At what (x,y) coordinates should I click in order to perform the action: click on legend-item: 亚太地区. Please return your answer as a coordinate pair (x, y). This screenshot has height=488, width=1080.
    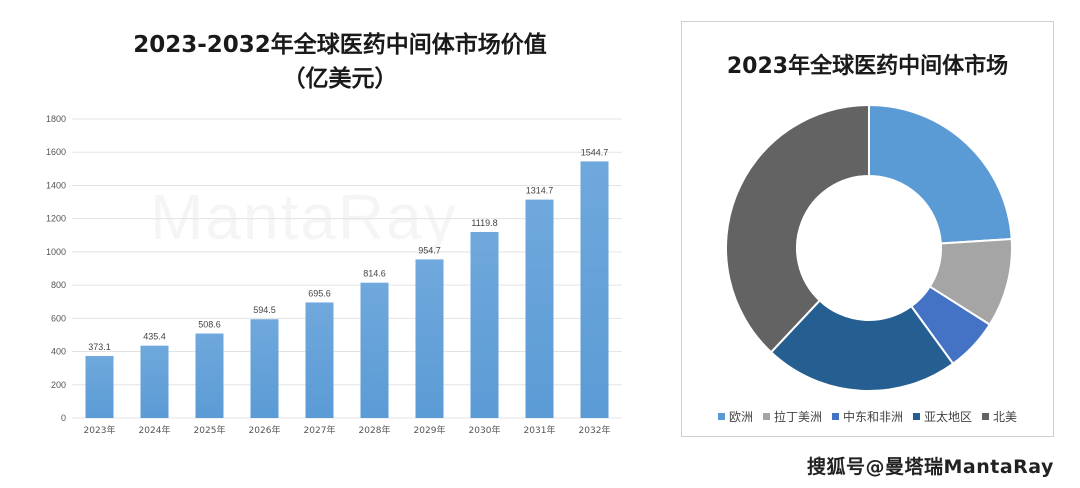
    Looking at the image, I should click on (942, 416).